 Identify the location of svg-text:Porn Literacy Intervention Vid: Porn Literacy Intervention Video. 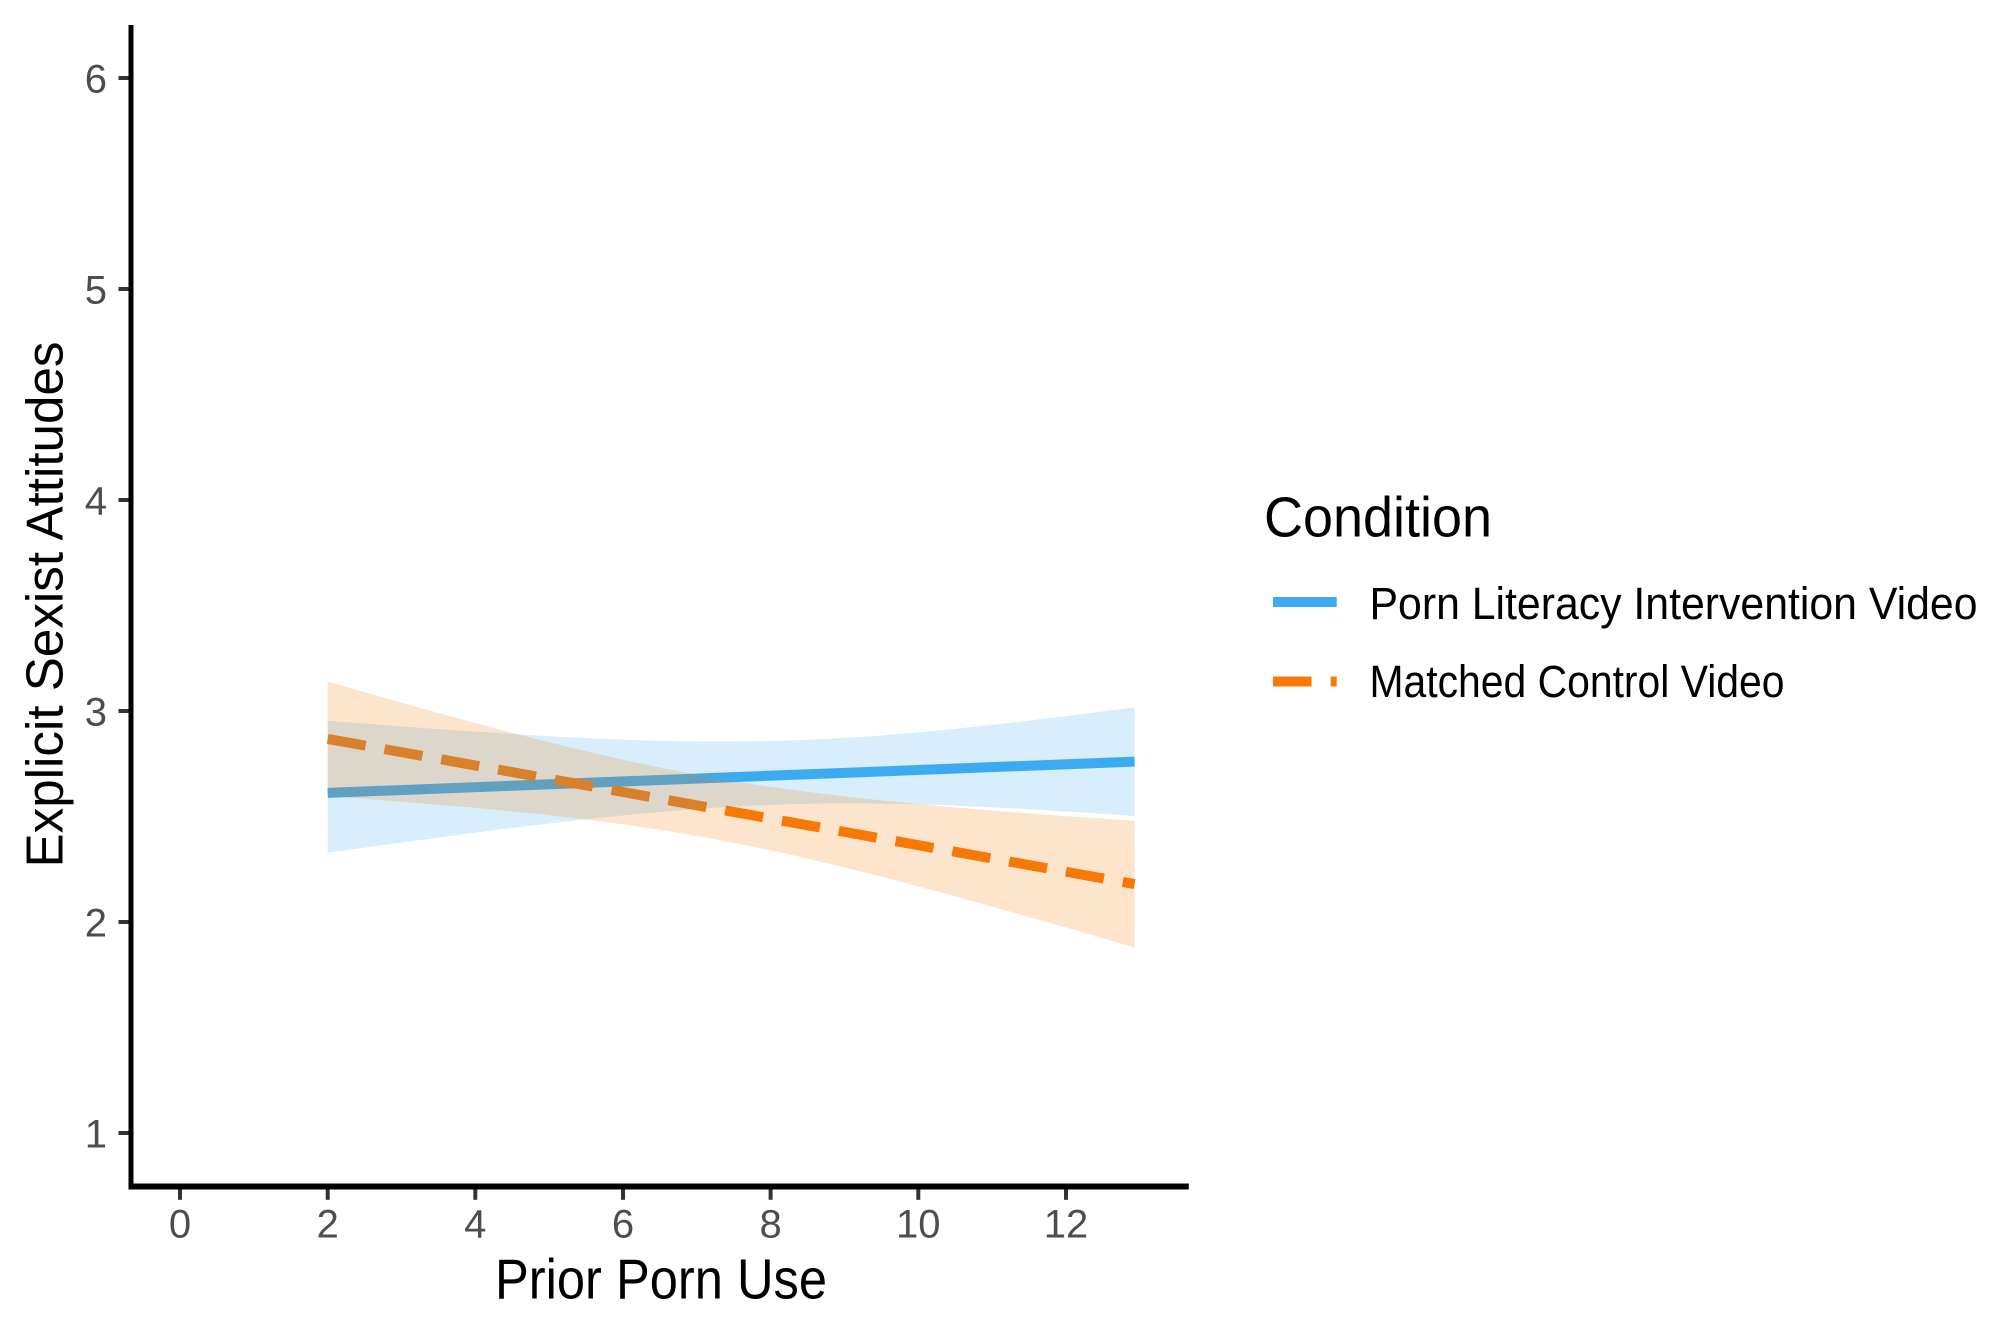
(1674, 603).